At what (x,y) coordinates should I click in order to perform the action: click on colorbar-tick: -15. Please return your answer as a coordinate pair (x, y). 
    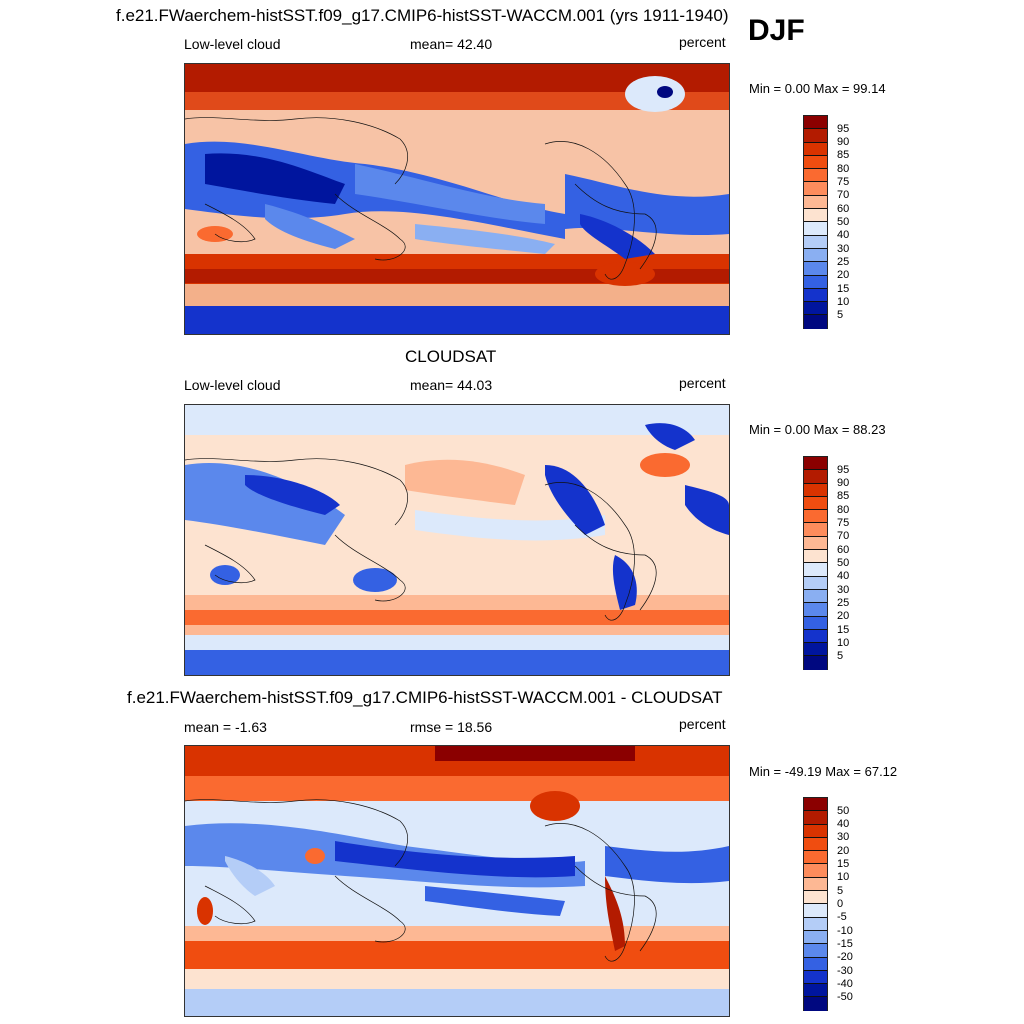
    Looking at the image, I should click on (845, 944).